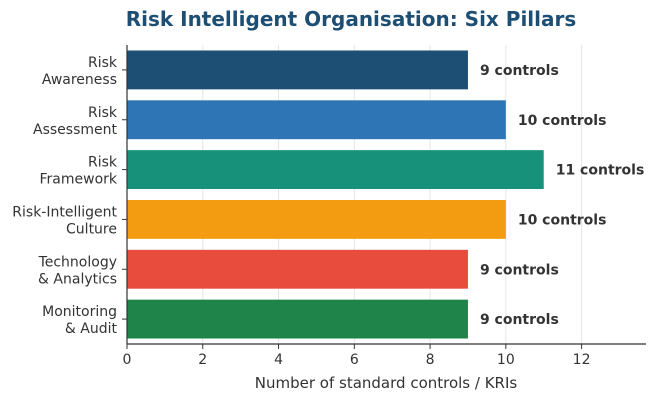  I want to click on y-tick-label: Monitoring & Audit, so click(79, 320).